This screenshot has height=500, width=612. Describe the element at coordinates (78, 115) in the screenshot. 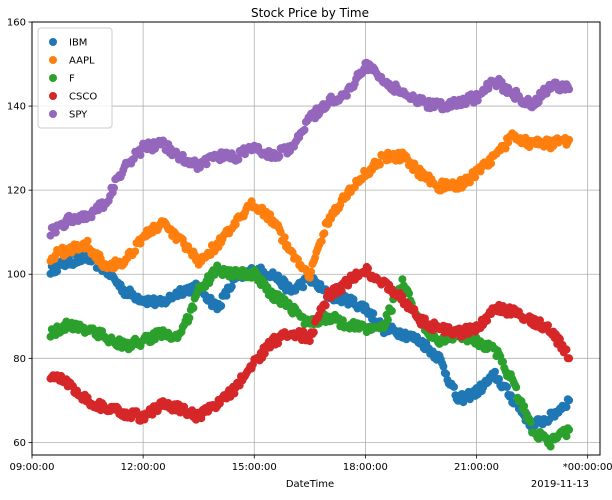

I see `legend-label: SPY` at that location.